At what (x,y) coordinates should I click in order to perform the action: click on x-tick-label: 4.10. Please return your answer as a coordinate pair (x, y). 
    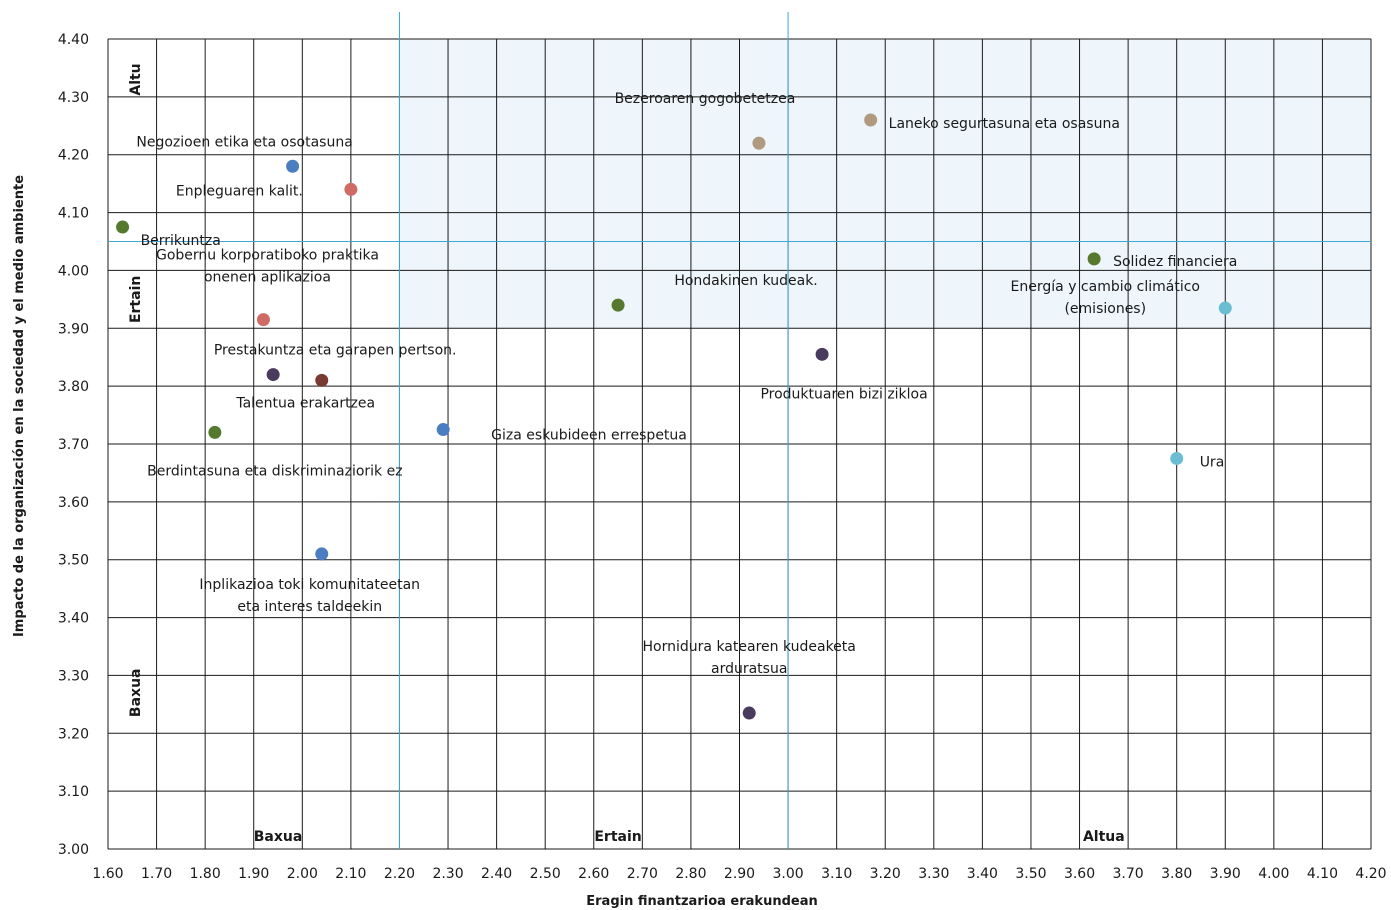
    Looking at the image, I should click on (1322, 874).